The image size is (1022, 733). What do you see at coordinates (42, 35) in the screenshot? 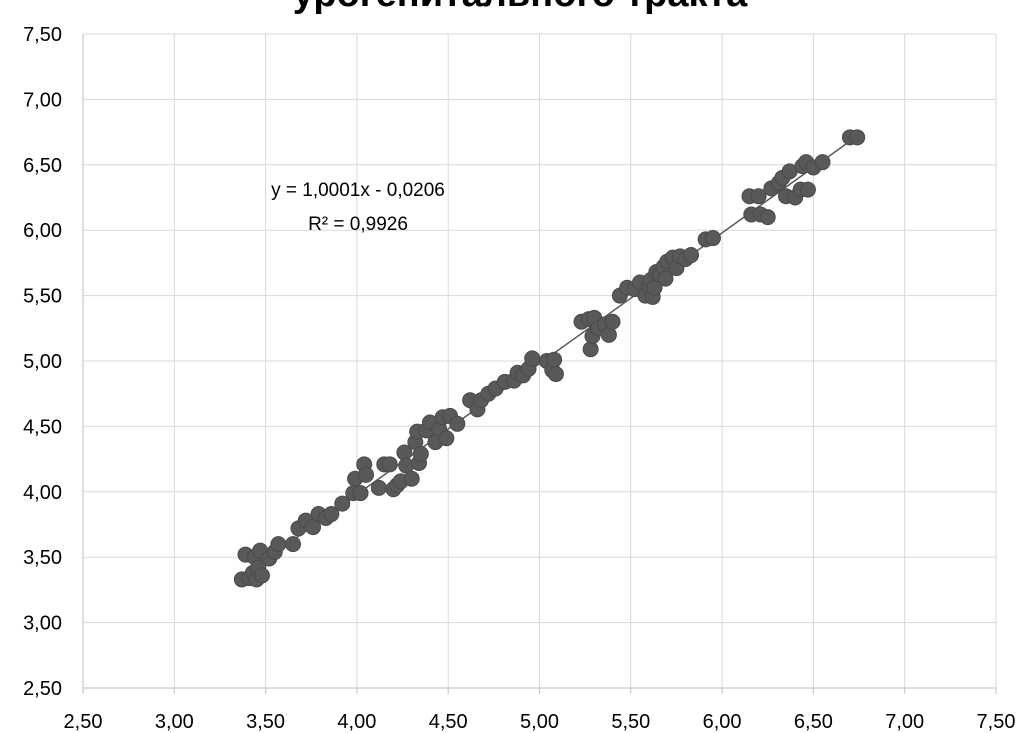
I see `y-tick-label: 7,50` at bounding box center [42, 35].